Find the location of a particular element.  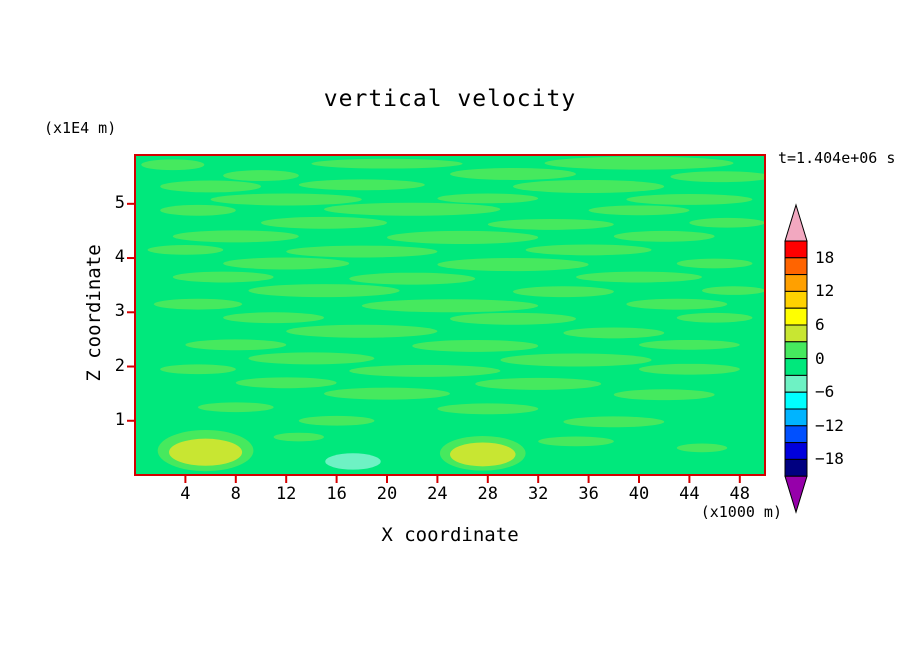

x-tick-label: 44 is located at coordinates (689, 494).